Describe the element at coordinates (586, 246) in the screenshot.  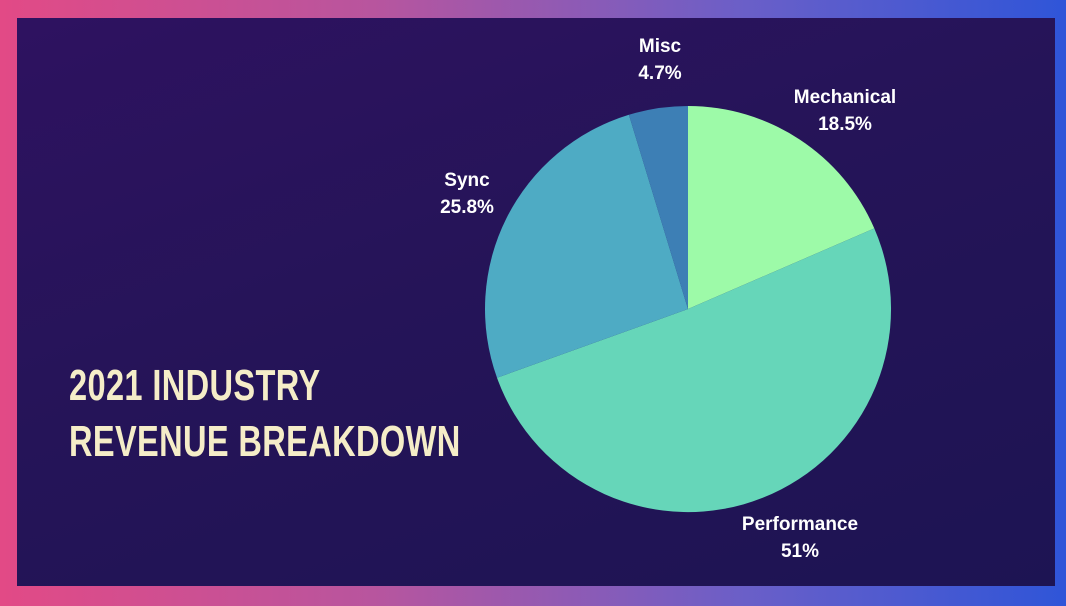
I see `pie-slice-sync` at that location.